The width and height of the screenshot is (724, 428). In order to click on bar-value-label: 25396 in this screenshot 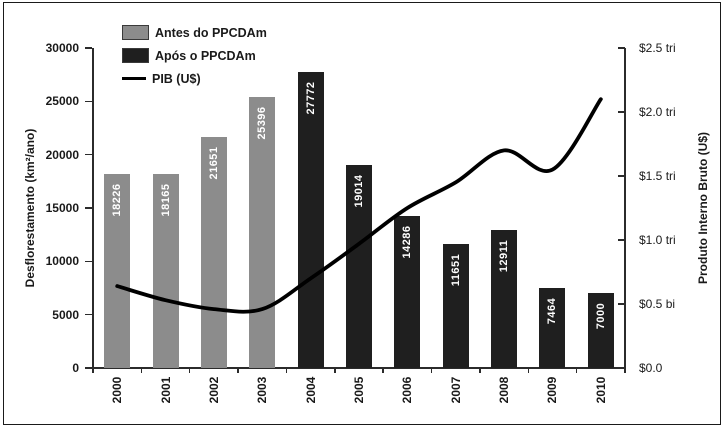, I will do `click(262, 123)`.